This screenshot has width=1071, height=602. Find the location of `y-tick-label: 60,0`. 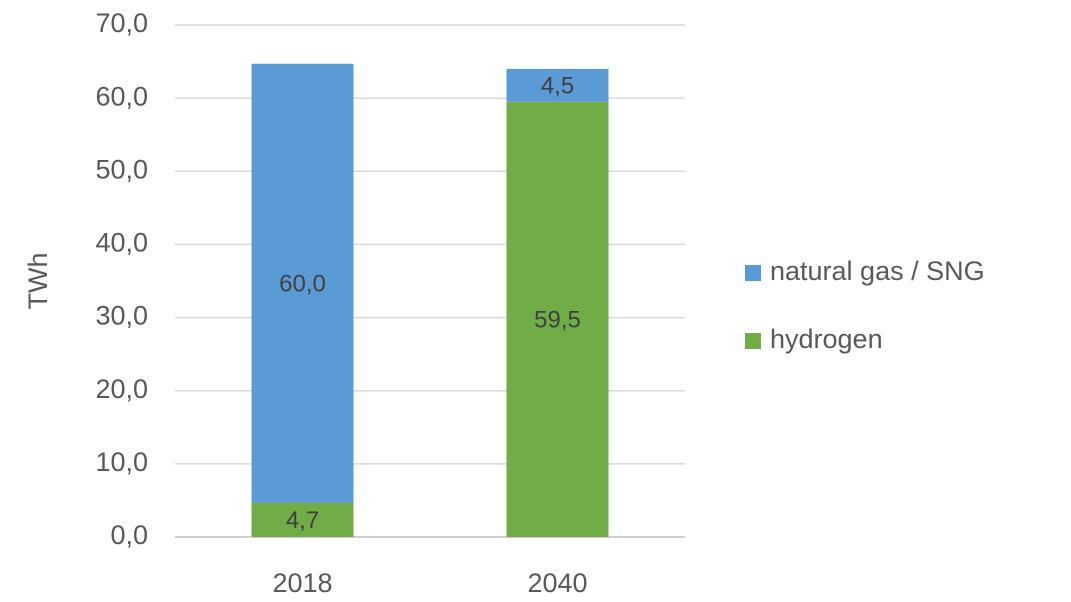

y-tick-label: 60,0 is located at coordinates (121, 96).